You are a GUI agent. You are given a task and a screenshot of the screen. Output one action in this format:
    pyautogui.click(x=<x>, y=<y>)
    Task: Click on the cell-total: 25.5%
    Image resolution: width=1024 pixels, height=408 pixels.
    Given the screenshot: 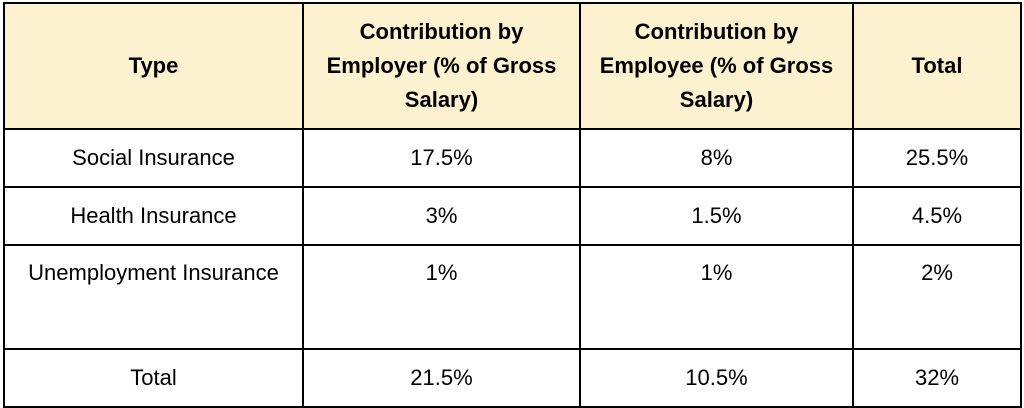 What is the action you would take?
    pyautogui.click(x=937, y=158)
    